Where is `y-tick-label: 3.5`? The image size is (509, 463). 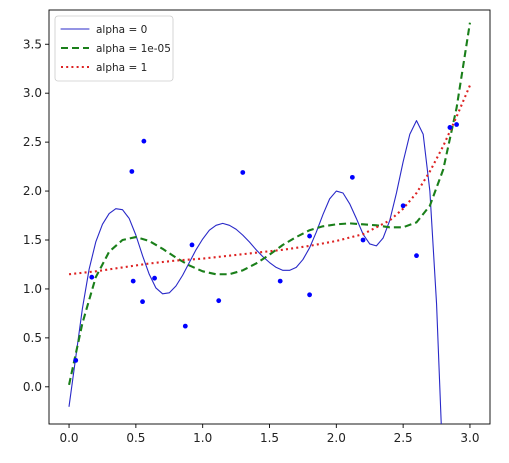 y-tick-label: 3.5 is located at coordinates (32, 44).